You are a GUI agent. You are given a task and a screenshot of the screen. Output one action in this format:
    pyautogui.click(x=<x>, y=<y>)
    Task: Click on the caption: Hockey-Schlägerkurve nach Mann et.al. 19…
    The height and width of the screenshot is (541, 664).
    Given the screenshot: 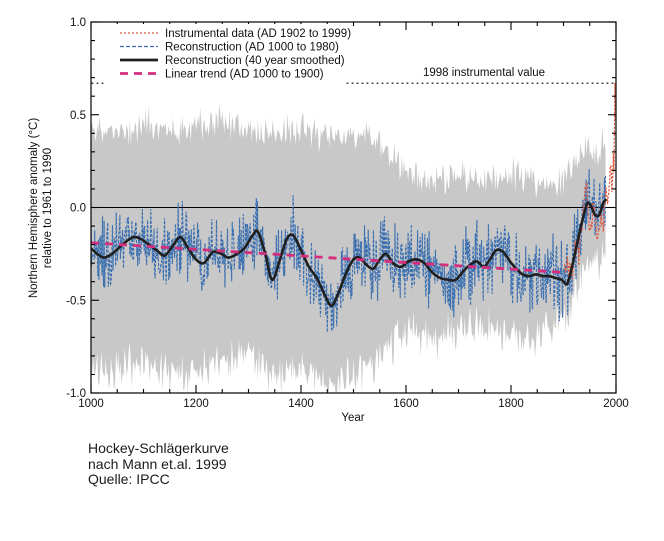 What is the action you would take?
    pyautogui.click(x=158, y=464)
    